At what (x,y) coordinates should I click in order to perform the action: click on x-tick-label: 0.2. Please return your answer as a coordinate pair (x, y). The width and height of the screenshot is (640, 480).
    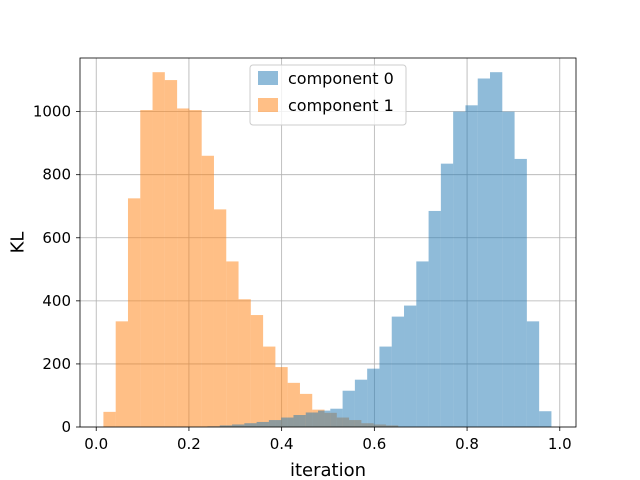
    Looking at the image, I should click on (189, 444).